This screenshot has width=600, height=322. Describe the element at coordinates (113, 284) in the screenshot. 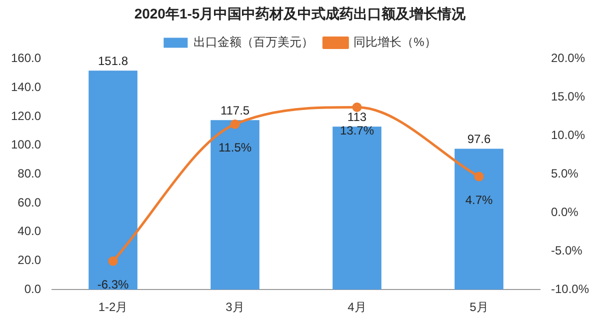

I see `data-label: -6.3%` at that location.